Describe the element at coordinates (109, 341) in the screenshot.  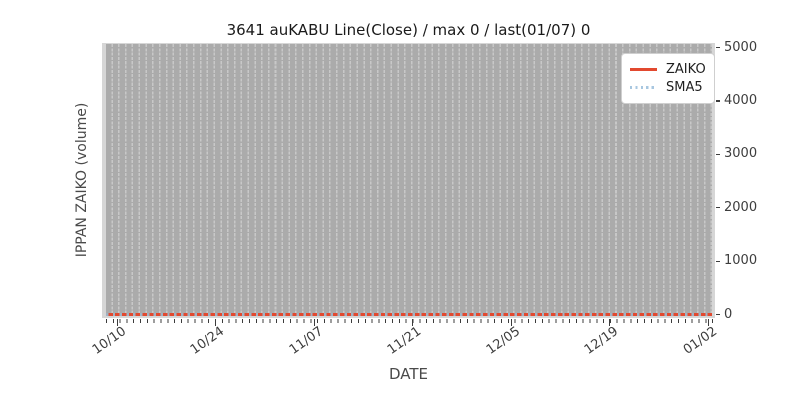
I see `x-tick-label: 10/10` at that location.